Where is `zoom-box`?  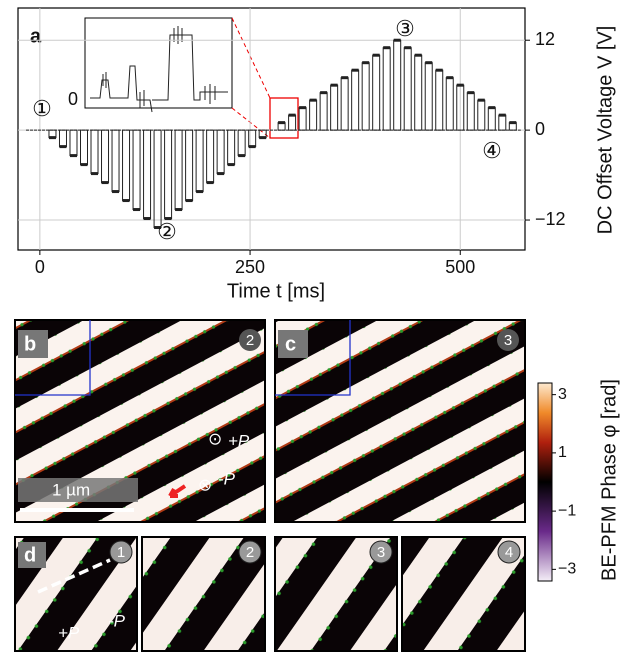 zoom-box is located at coordinates (284, 118).